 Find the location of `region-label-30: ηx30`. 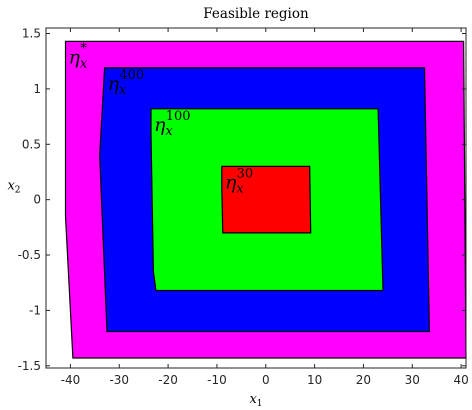

region-label-30: ηx30 is located at coordinates (239, 181).